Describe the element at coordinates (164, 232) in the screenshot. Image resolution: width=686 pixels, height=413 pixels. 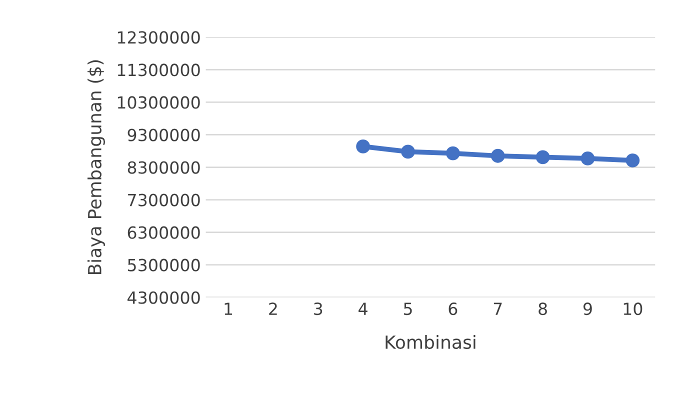
I see `y-tick-label: 6300000` at that location.